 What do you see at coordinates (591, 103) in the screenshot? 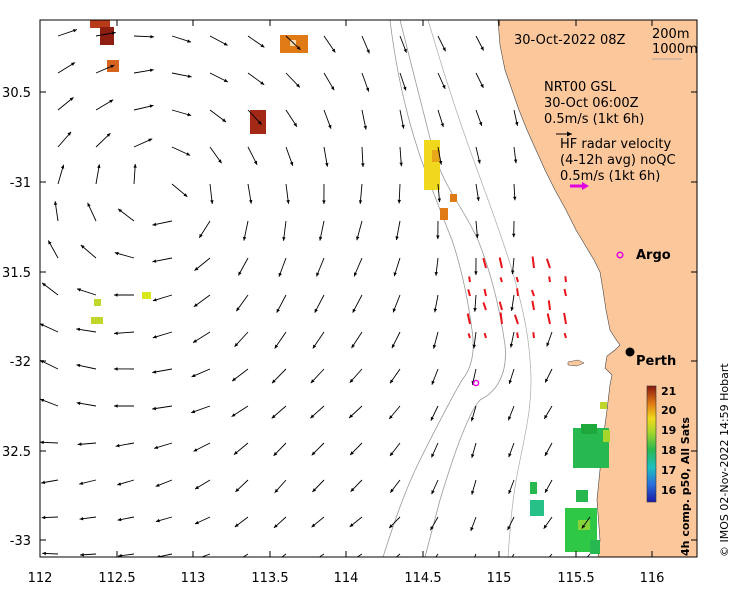
I see `model-time: 30-Oct 06:00Z` at bounding box center [591, 103].